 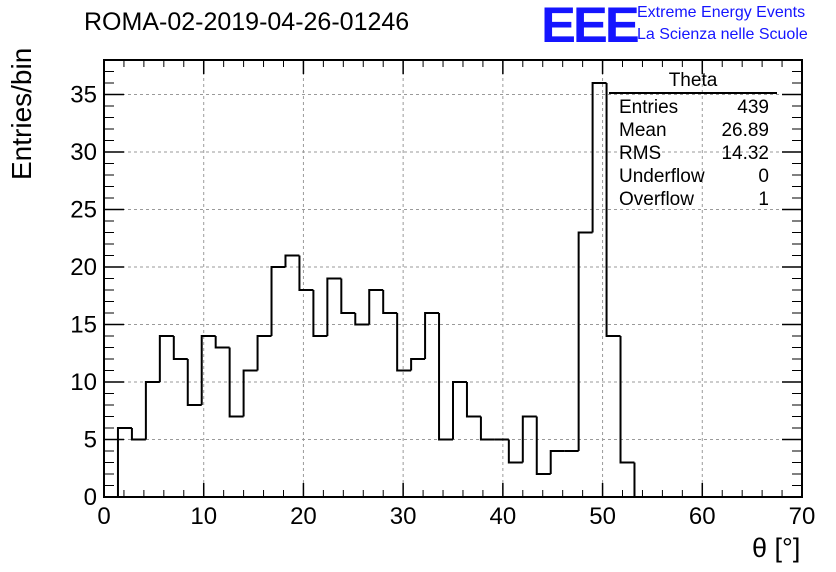 What do you see at coordinates (802, 516) in the screenshot?
I see `x-tick-label: 70` at bounding box center [802, 516].